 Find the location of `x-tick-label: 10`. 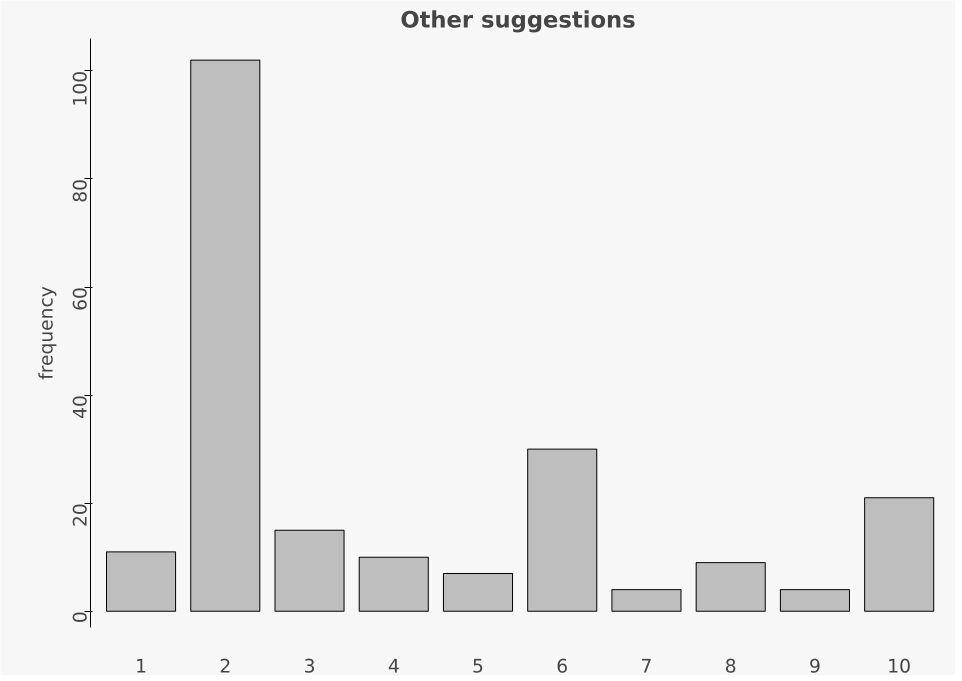

x-tick-label: 10 is located at coordinates (899, 667).